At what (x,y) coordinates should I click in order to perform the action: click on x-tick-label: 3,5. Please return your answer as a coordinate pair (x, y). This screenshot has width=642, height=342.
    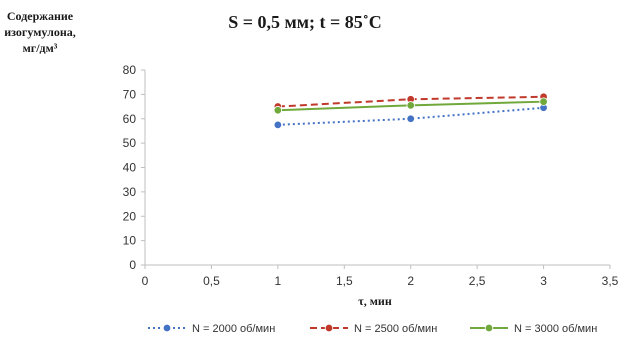
    Looking at the image, I should click on (610, 281).